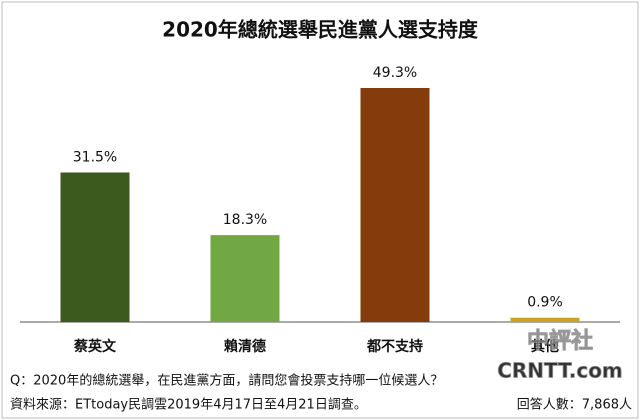 The image size is (640, 420). Describe the element at coordinates (226, 381) in the screenshot. I see `footnote: Q：2020年的總統選舉，在民進黨方面，請問您會投票支持哪一位候選人？` at that location.